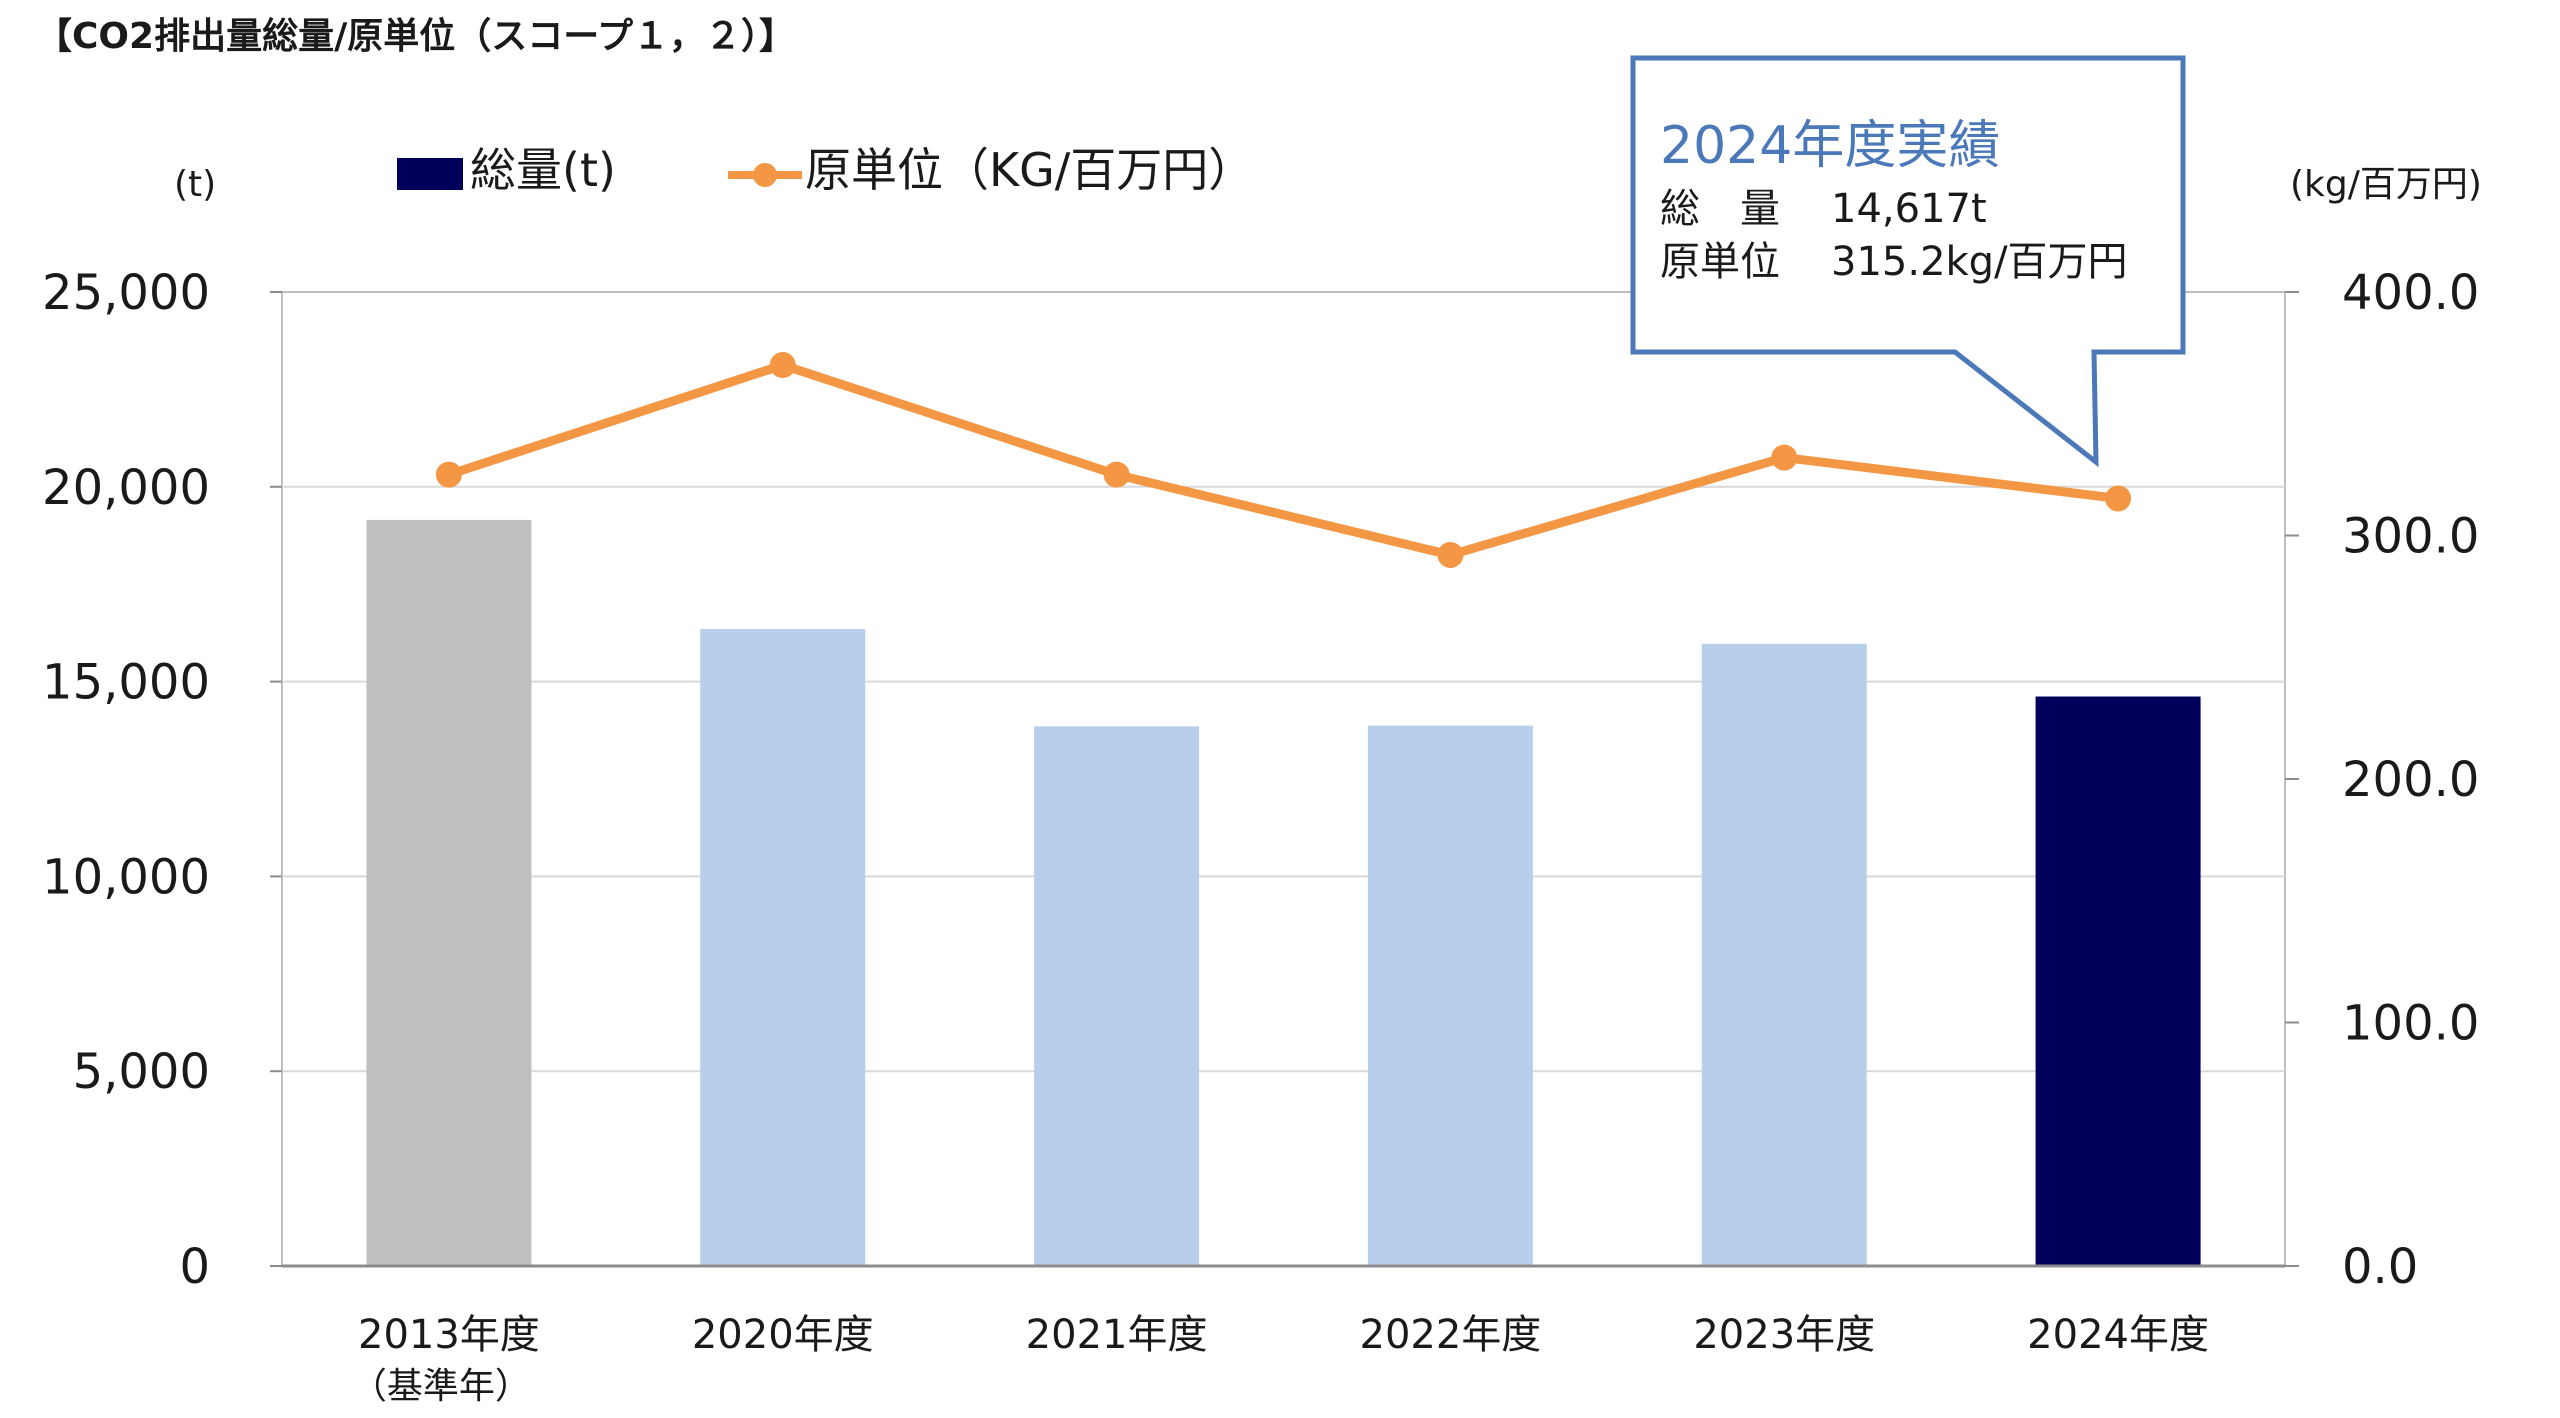 This screenshot has width=2560, height=1418. What do you see at coordinates (543, 170) in the screenshot?
I see `legend-label-total: 総量(t)` at bounding box center [543, 170].